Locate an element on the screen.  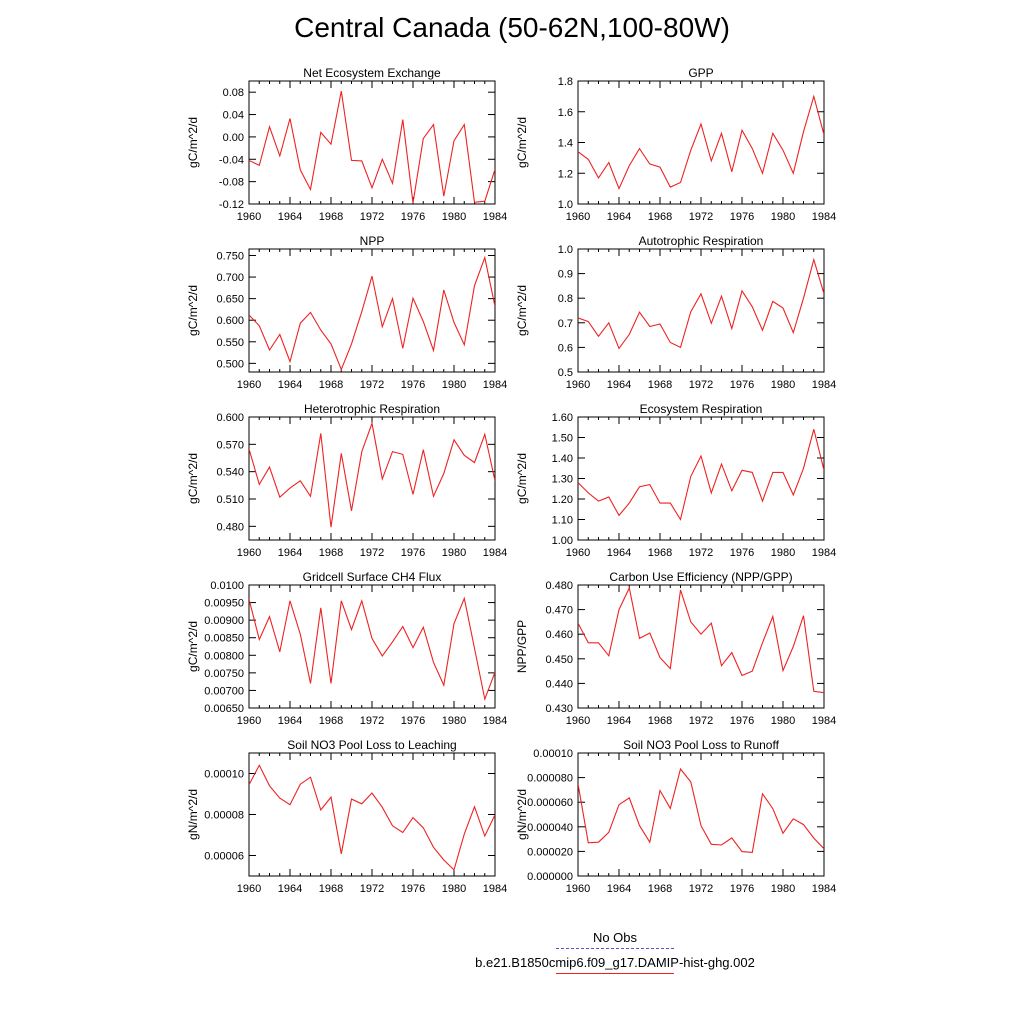
y-tick-label: 1.0 is located at coordinates (565, 250).